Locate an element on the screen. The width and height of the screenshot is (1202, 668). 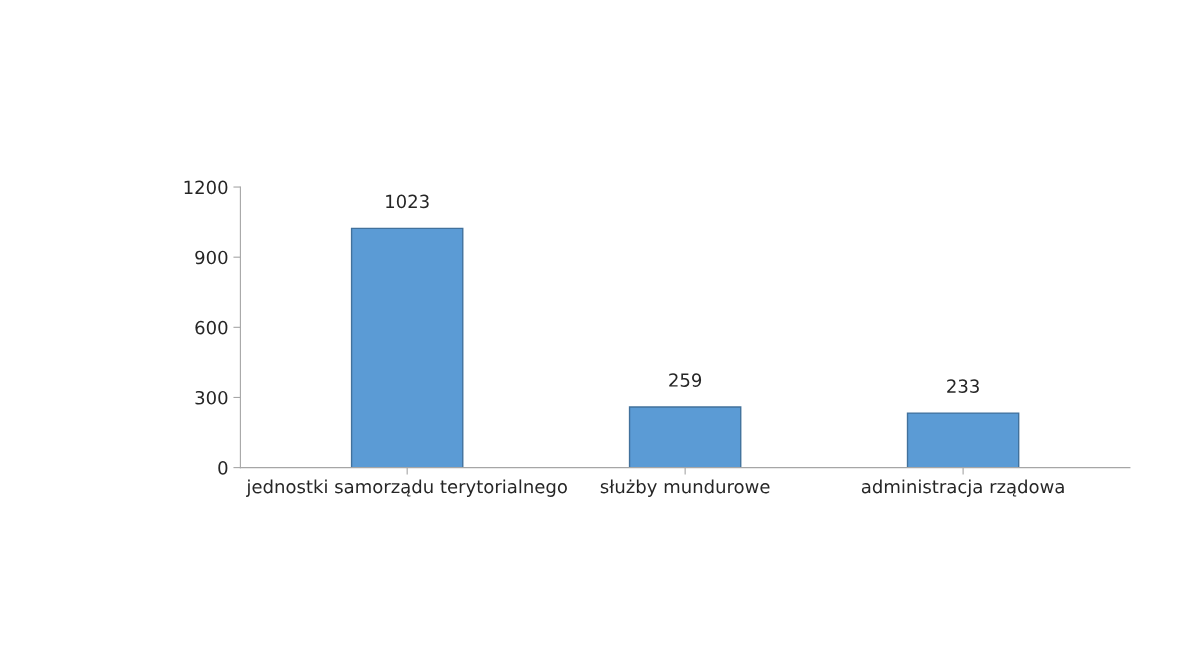
data-label: 259 is located at coordinates (685, 380).